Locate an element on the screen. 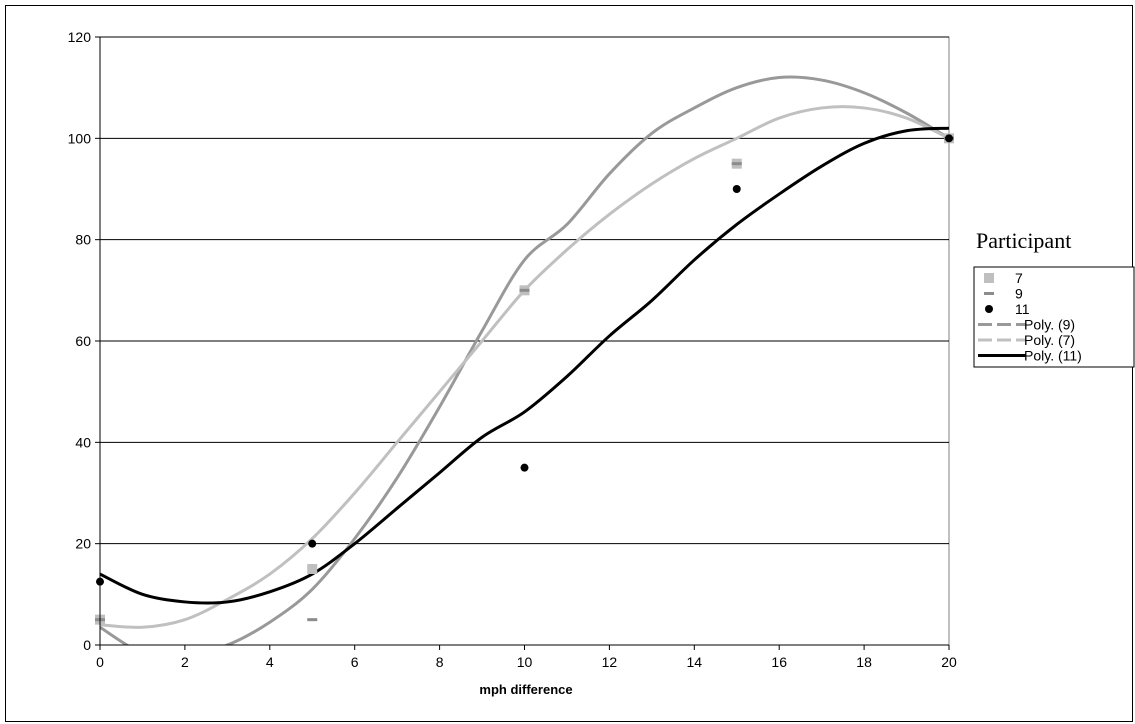 This screenshot has width=1135, height=724. x-tick-label: 0 is located at coordinates (100, 662).